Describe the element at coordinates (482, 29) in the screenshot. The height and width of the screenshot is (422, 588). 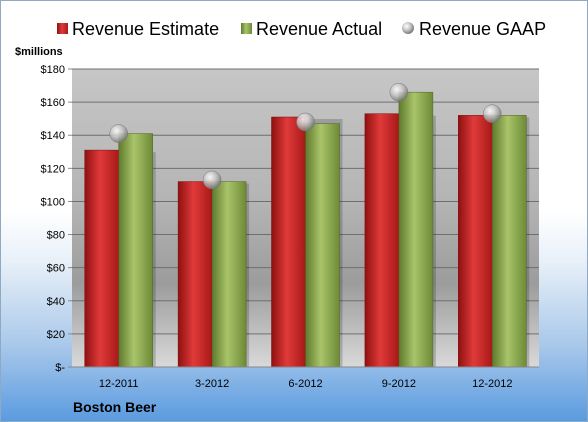
I see `legend-label-gaap: Revenue GAAP` at that location.